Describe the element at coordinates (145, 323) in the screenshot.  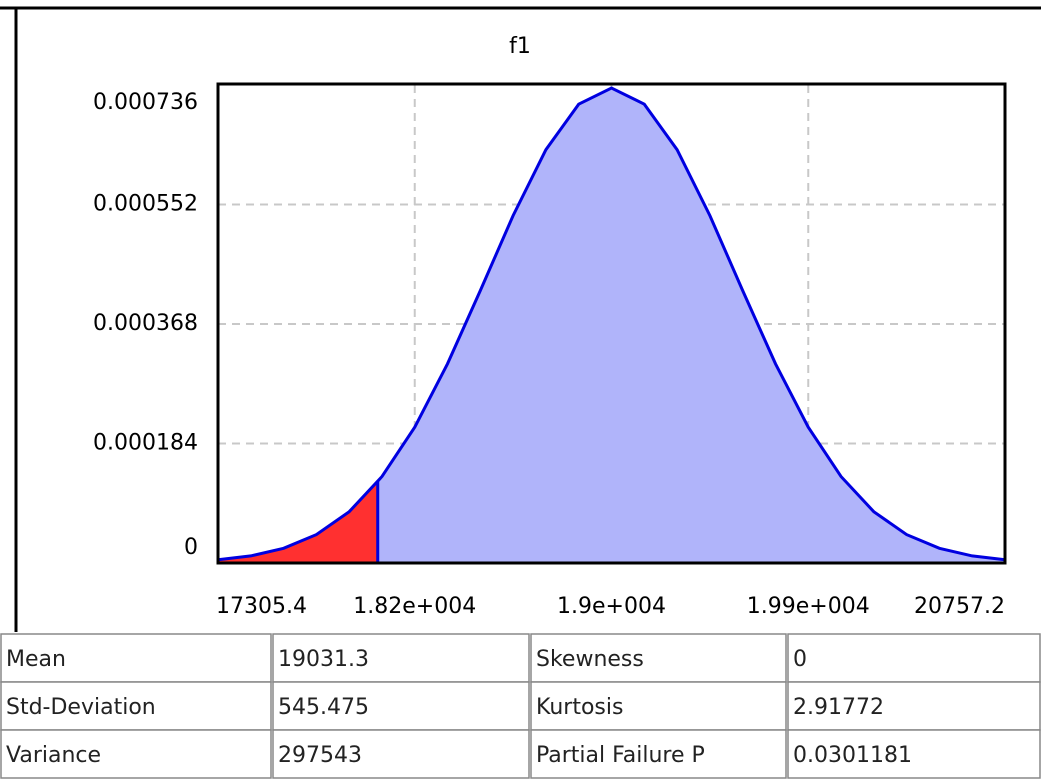
I see `y-tick-label: 0.000368` at that location.